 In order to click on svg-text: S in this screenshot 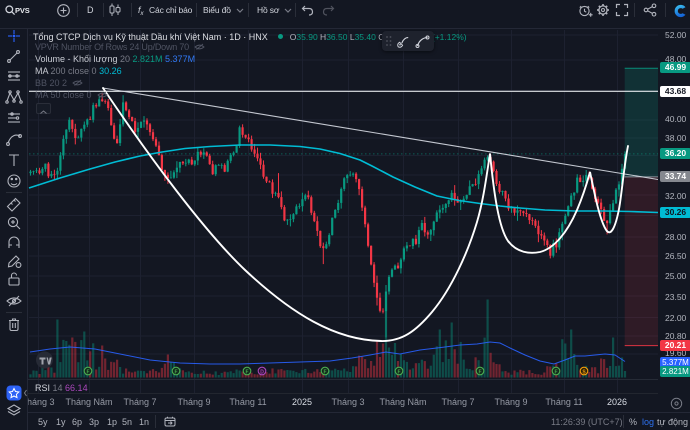, I will do `click(584, 372)`.